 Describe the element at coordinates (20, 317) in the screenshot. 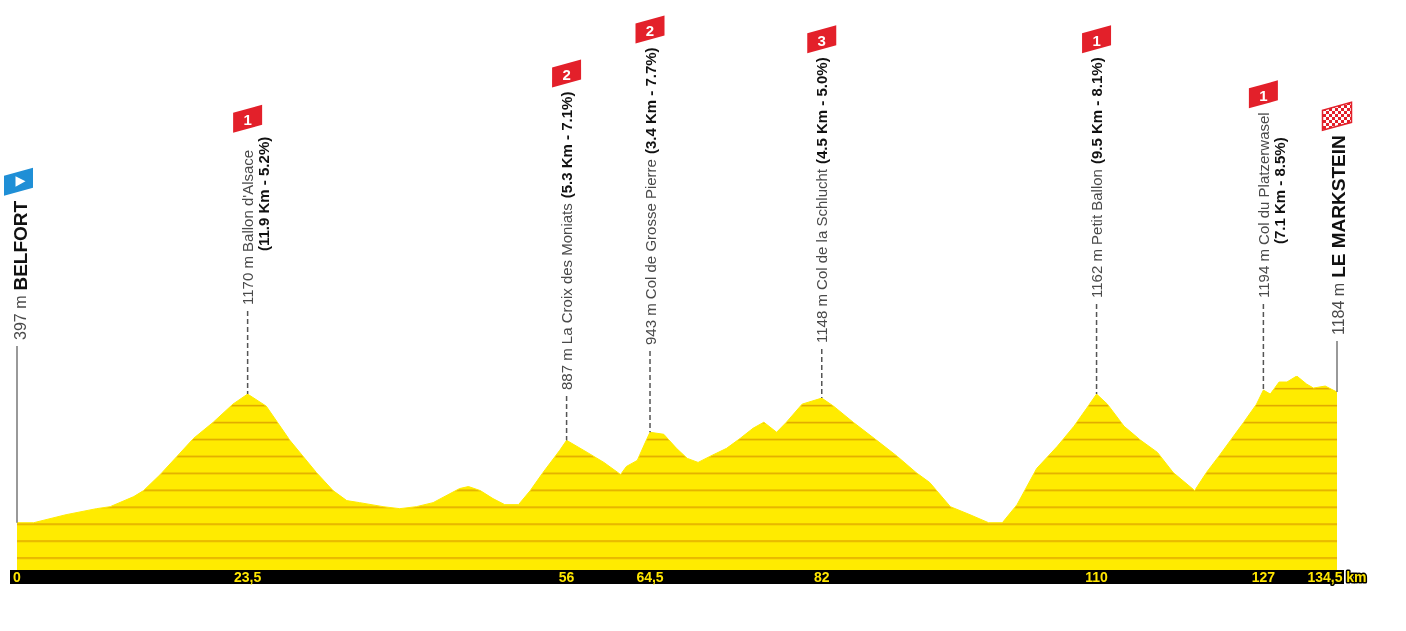

I see `text: 397 m` at that location.